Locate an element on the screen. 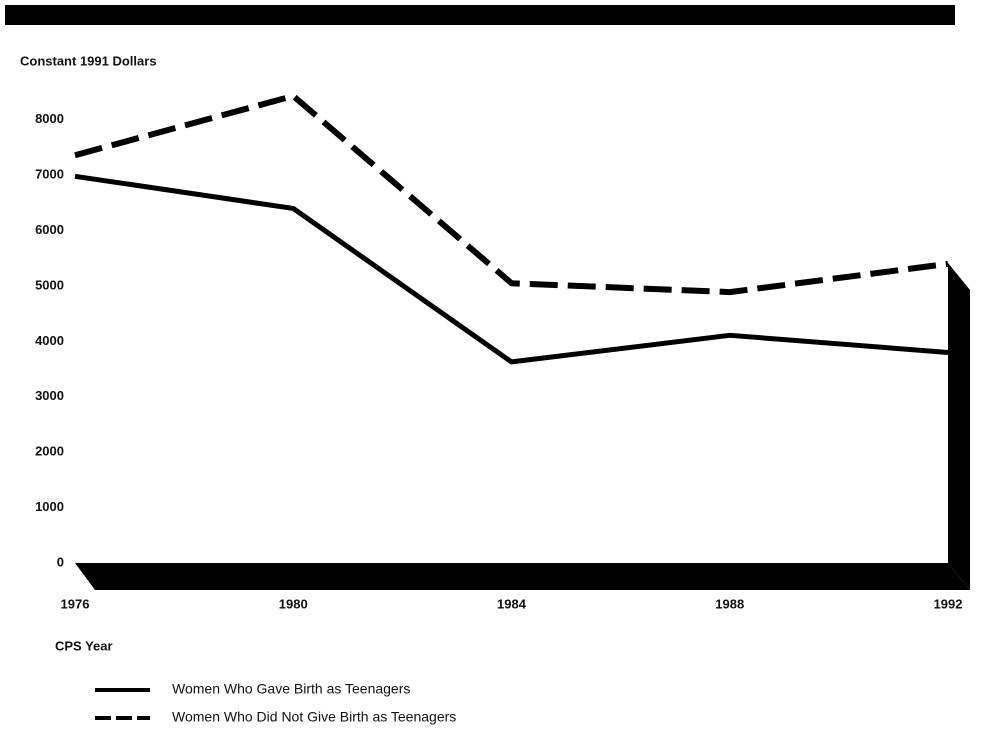  y-tick-label: 5000 is located at coordinates (49, 284).